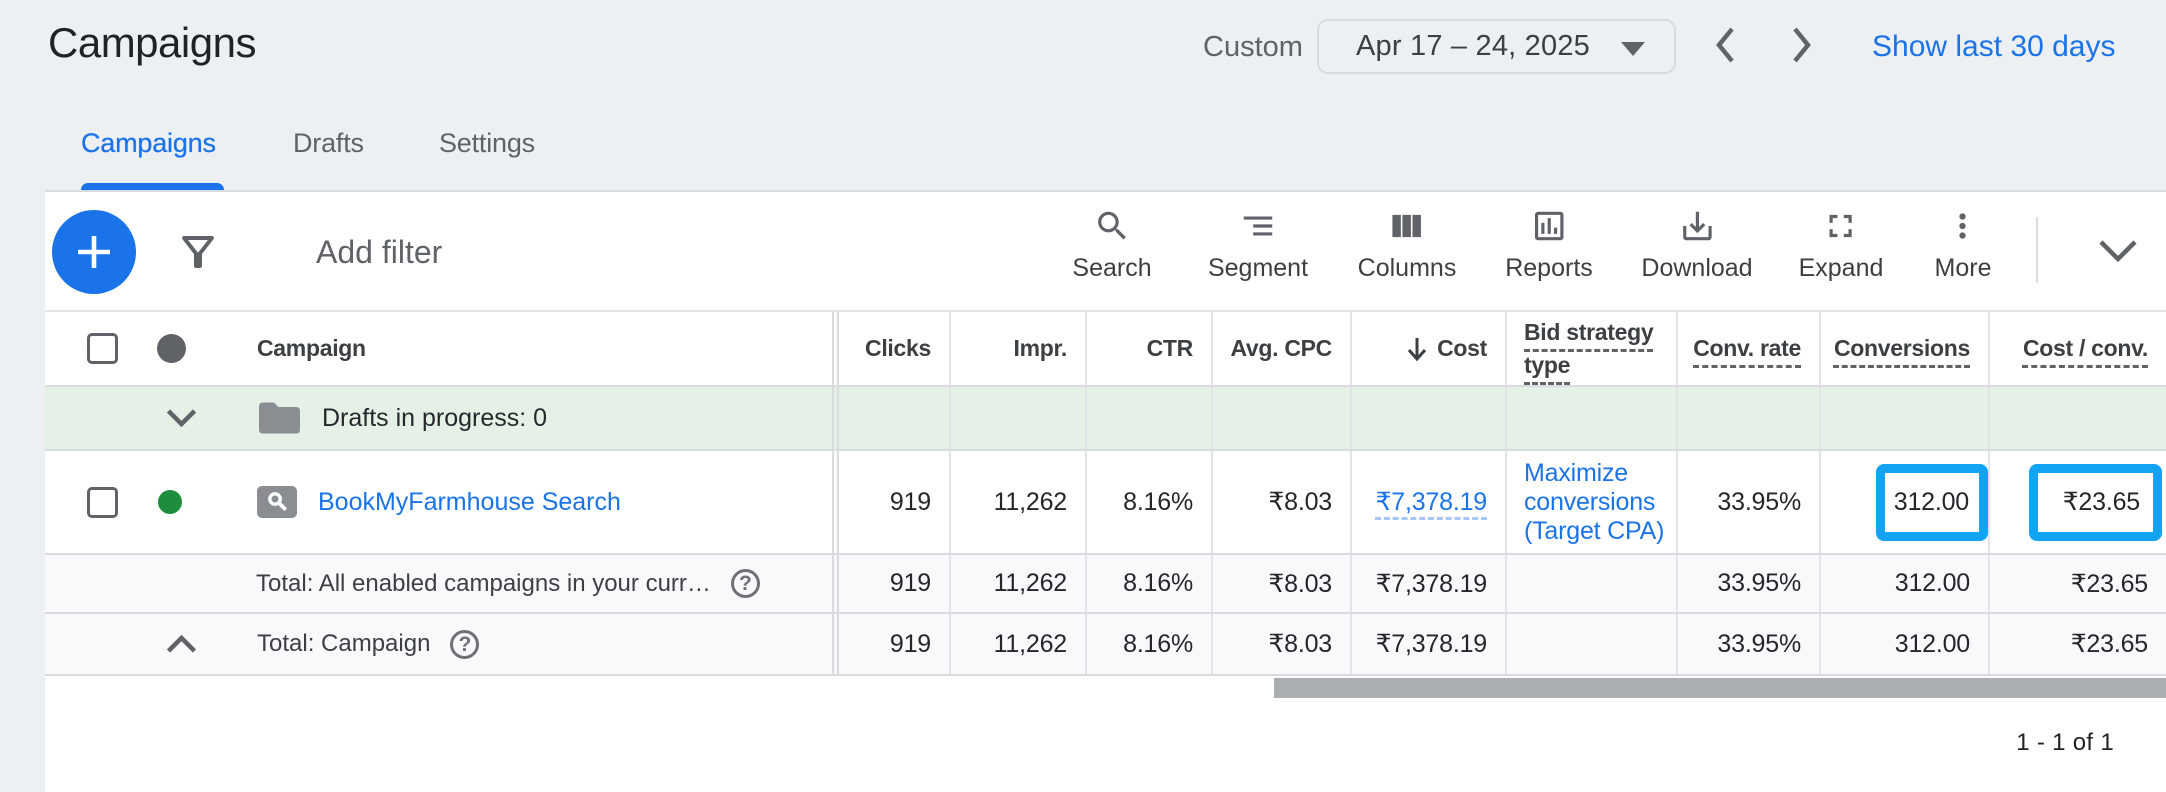  I want to click on campaign-conv-rate: 33.95%, so click(1749, 502).